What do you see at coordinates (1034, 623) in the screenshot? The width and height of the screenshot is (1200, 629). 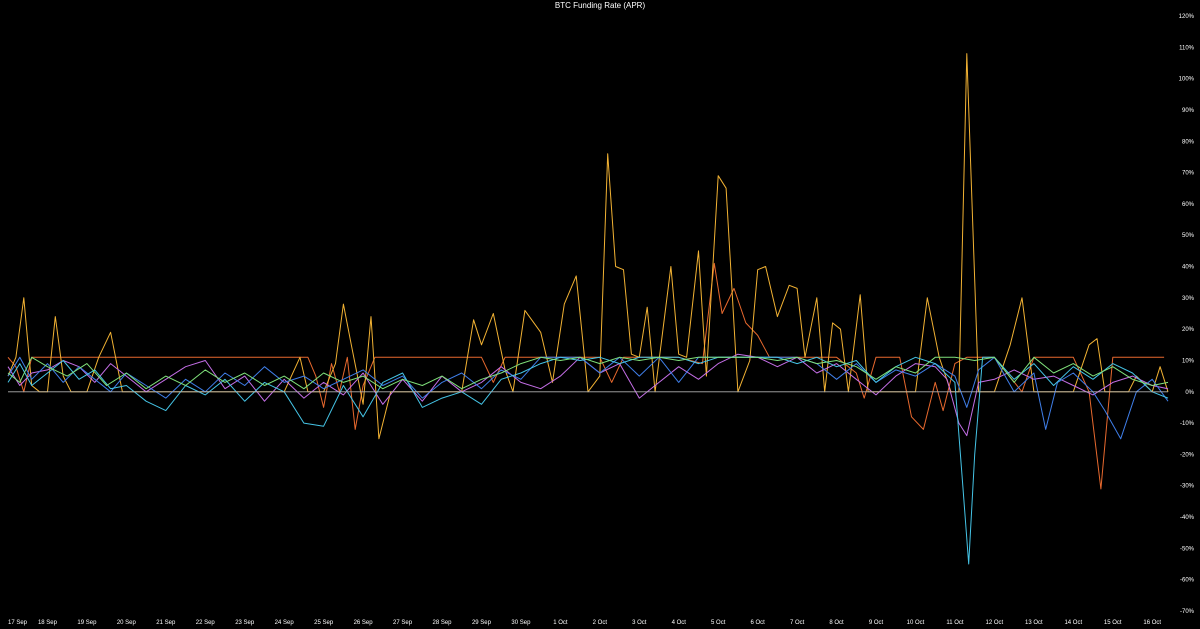 I see `x-tick-label: 13 Oct` at bounding box center [1034, 623].